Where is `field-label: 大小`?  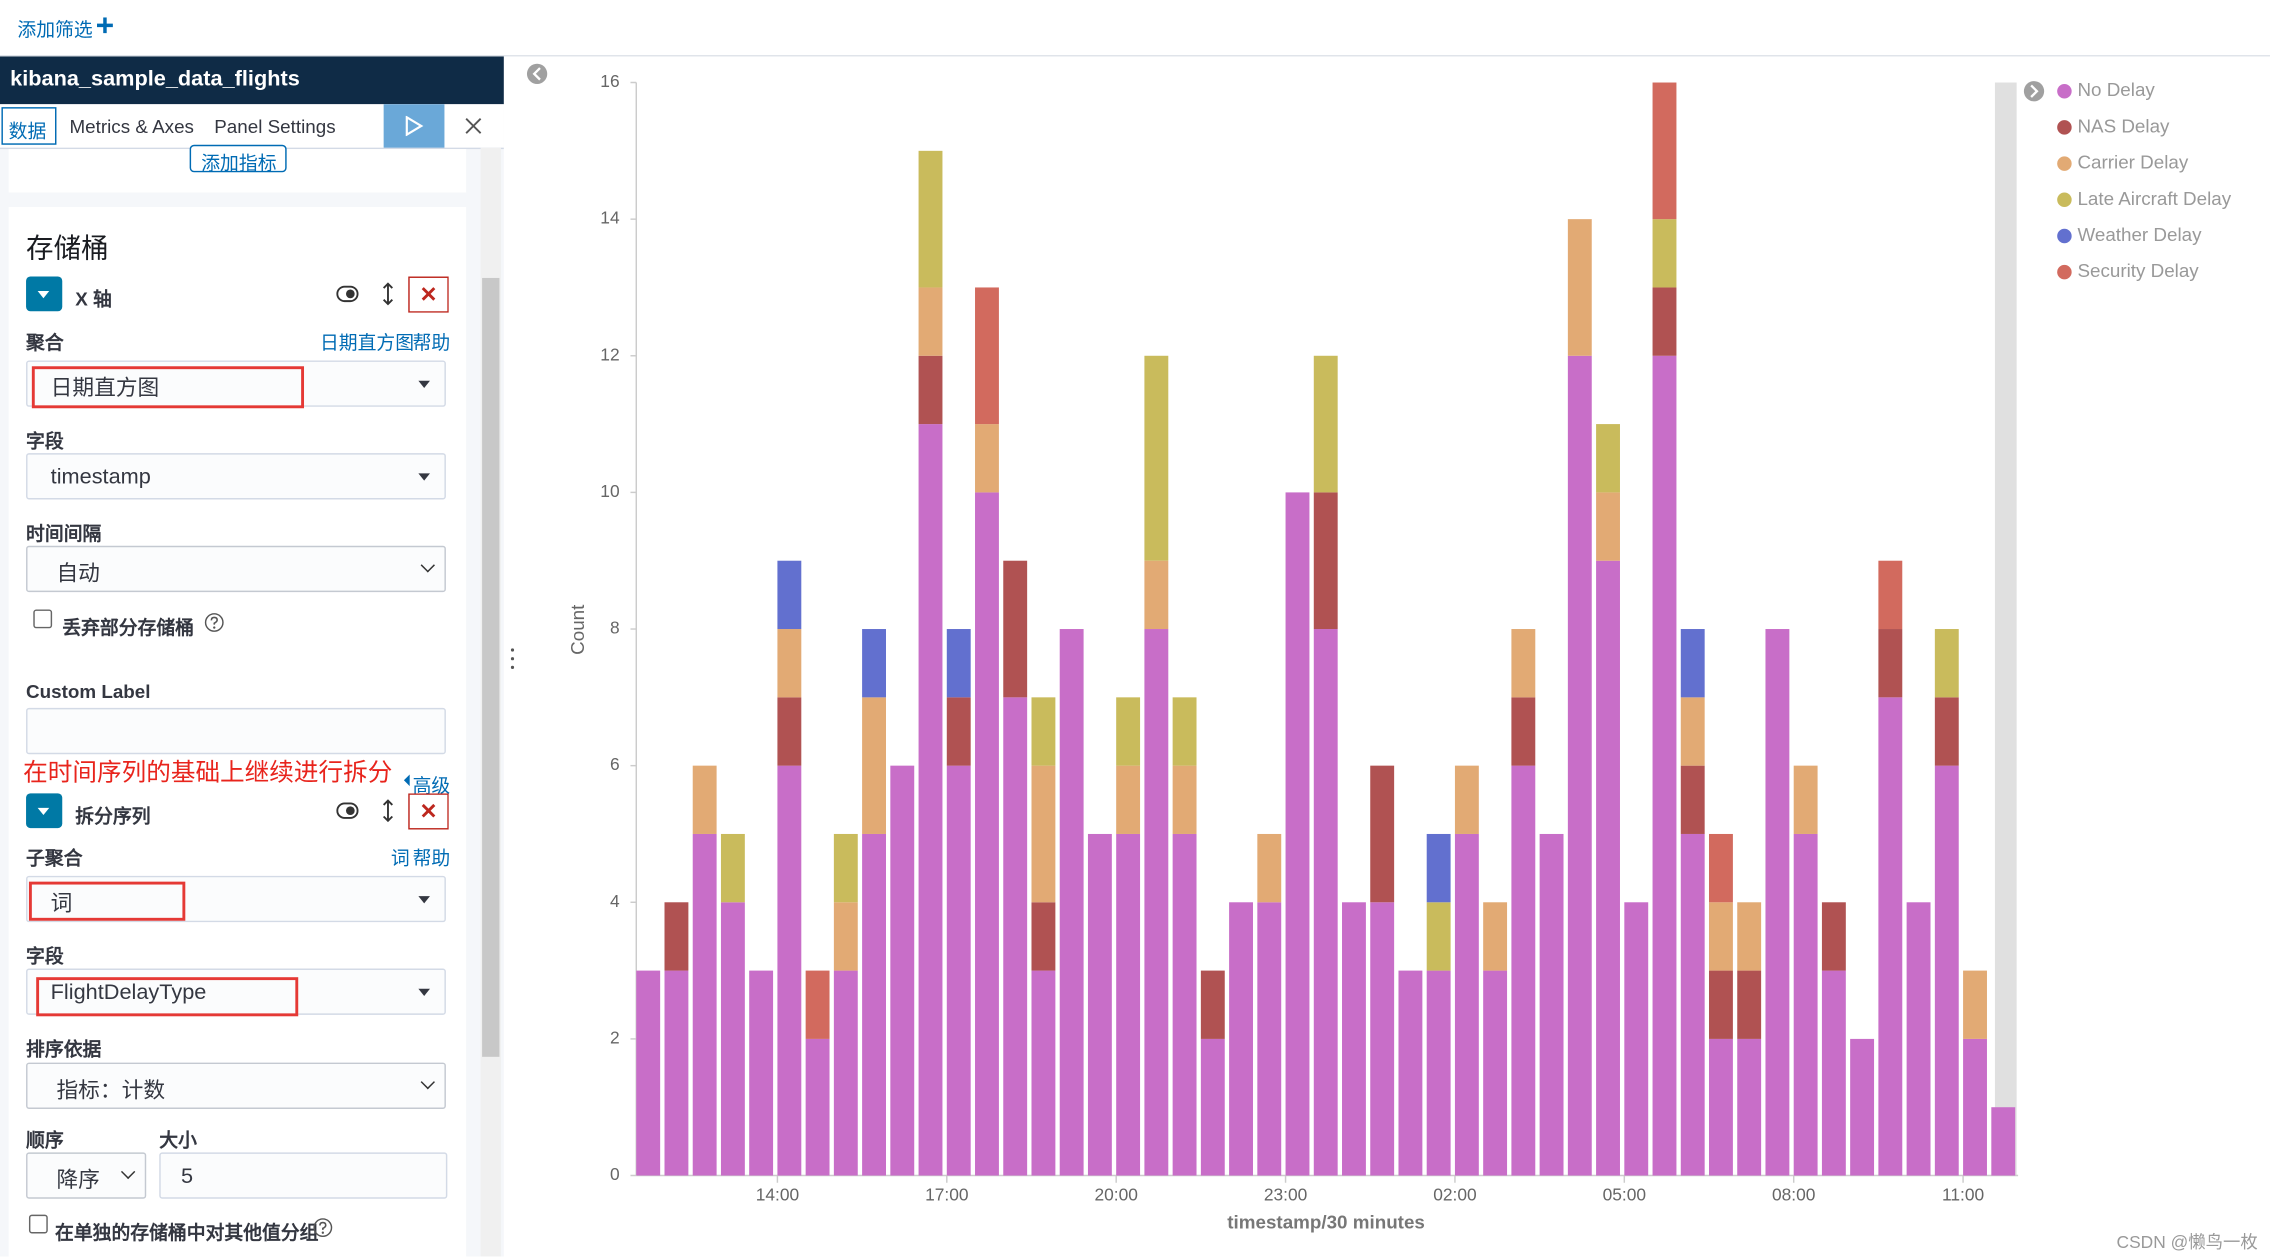
field-label: 大小 is located at coordinates (178, 1140).